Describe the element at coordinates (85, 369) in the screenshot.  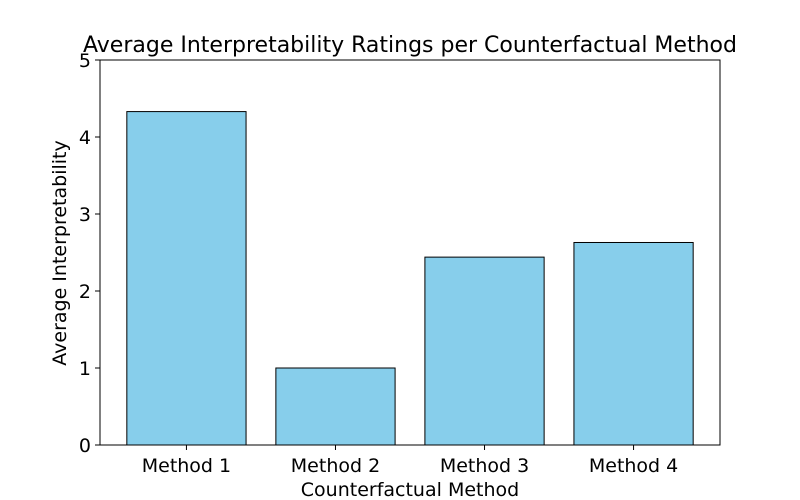
I see `y-tick-label: 1` at that location.